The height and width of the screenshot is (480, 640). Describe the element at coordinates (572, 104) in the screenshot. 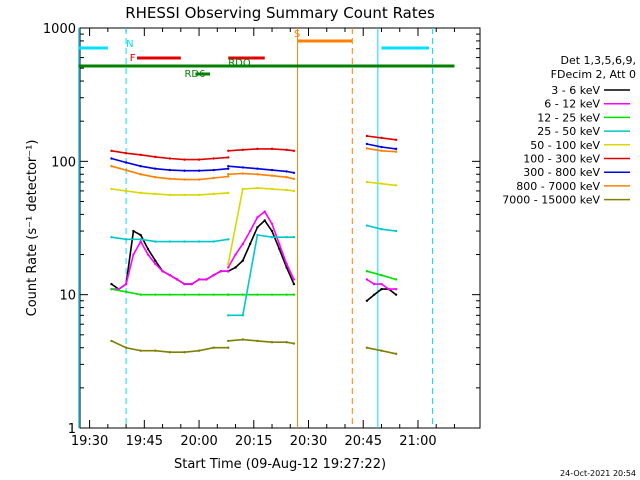

I see `legend-entry-label: 6 - 12 keV` at that location.